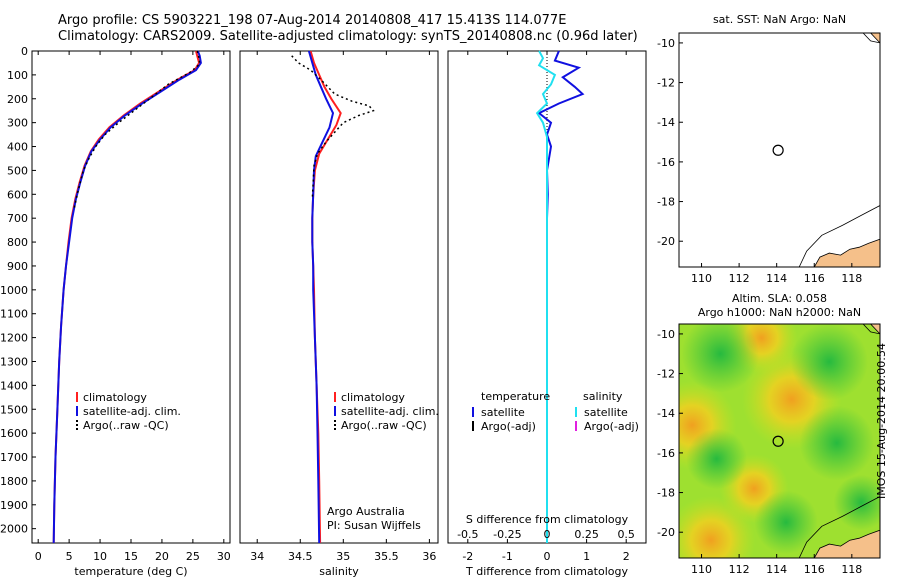  Describe the element at coordinates (586, 534) in the screenshot. I see `difference-top-tick-label: 0.25` at that location.